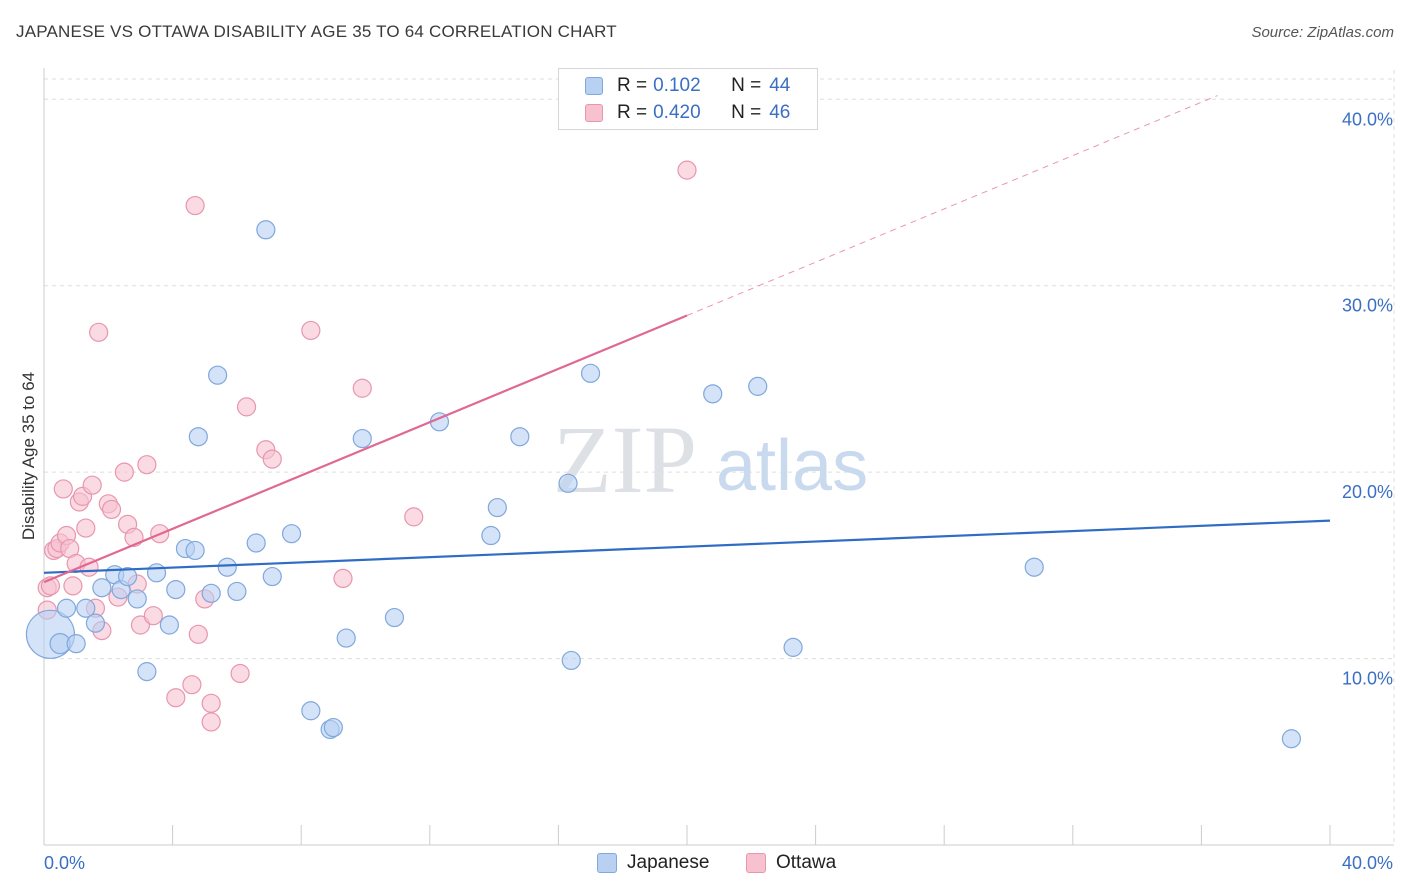  Describe the element at coordinates (806, 862) in the screenshot. I see `bottom-legend-label-ottawa: Ottawa` at that location.